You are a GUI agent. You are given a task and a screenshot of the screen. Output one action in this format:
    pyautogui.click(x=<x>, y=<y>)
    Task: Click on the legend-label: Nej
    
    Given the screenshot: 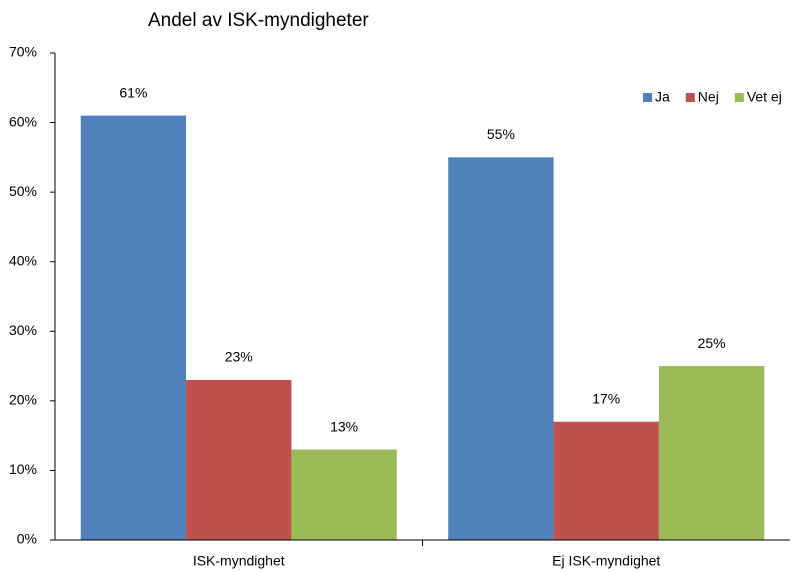 What is the action you would take?
    pyautogui.click(x=708, y=97)
    